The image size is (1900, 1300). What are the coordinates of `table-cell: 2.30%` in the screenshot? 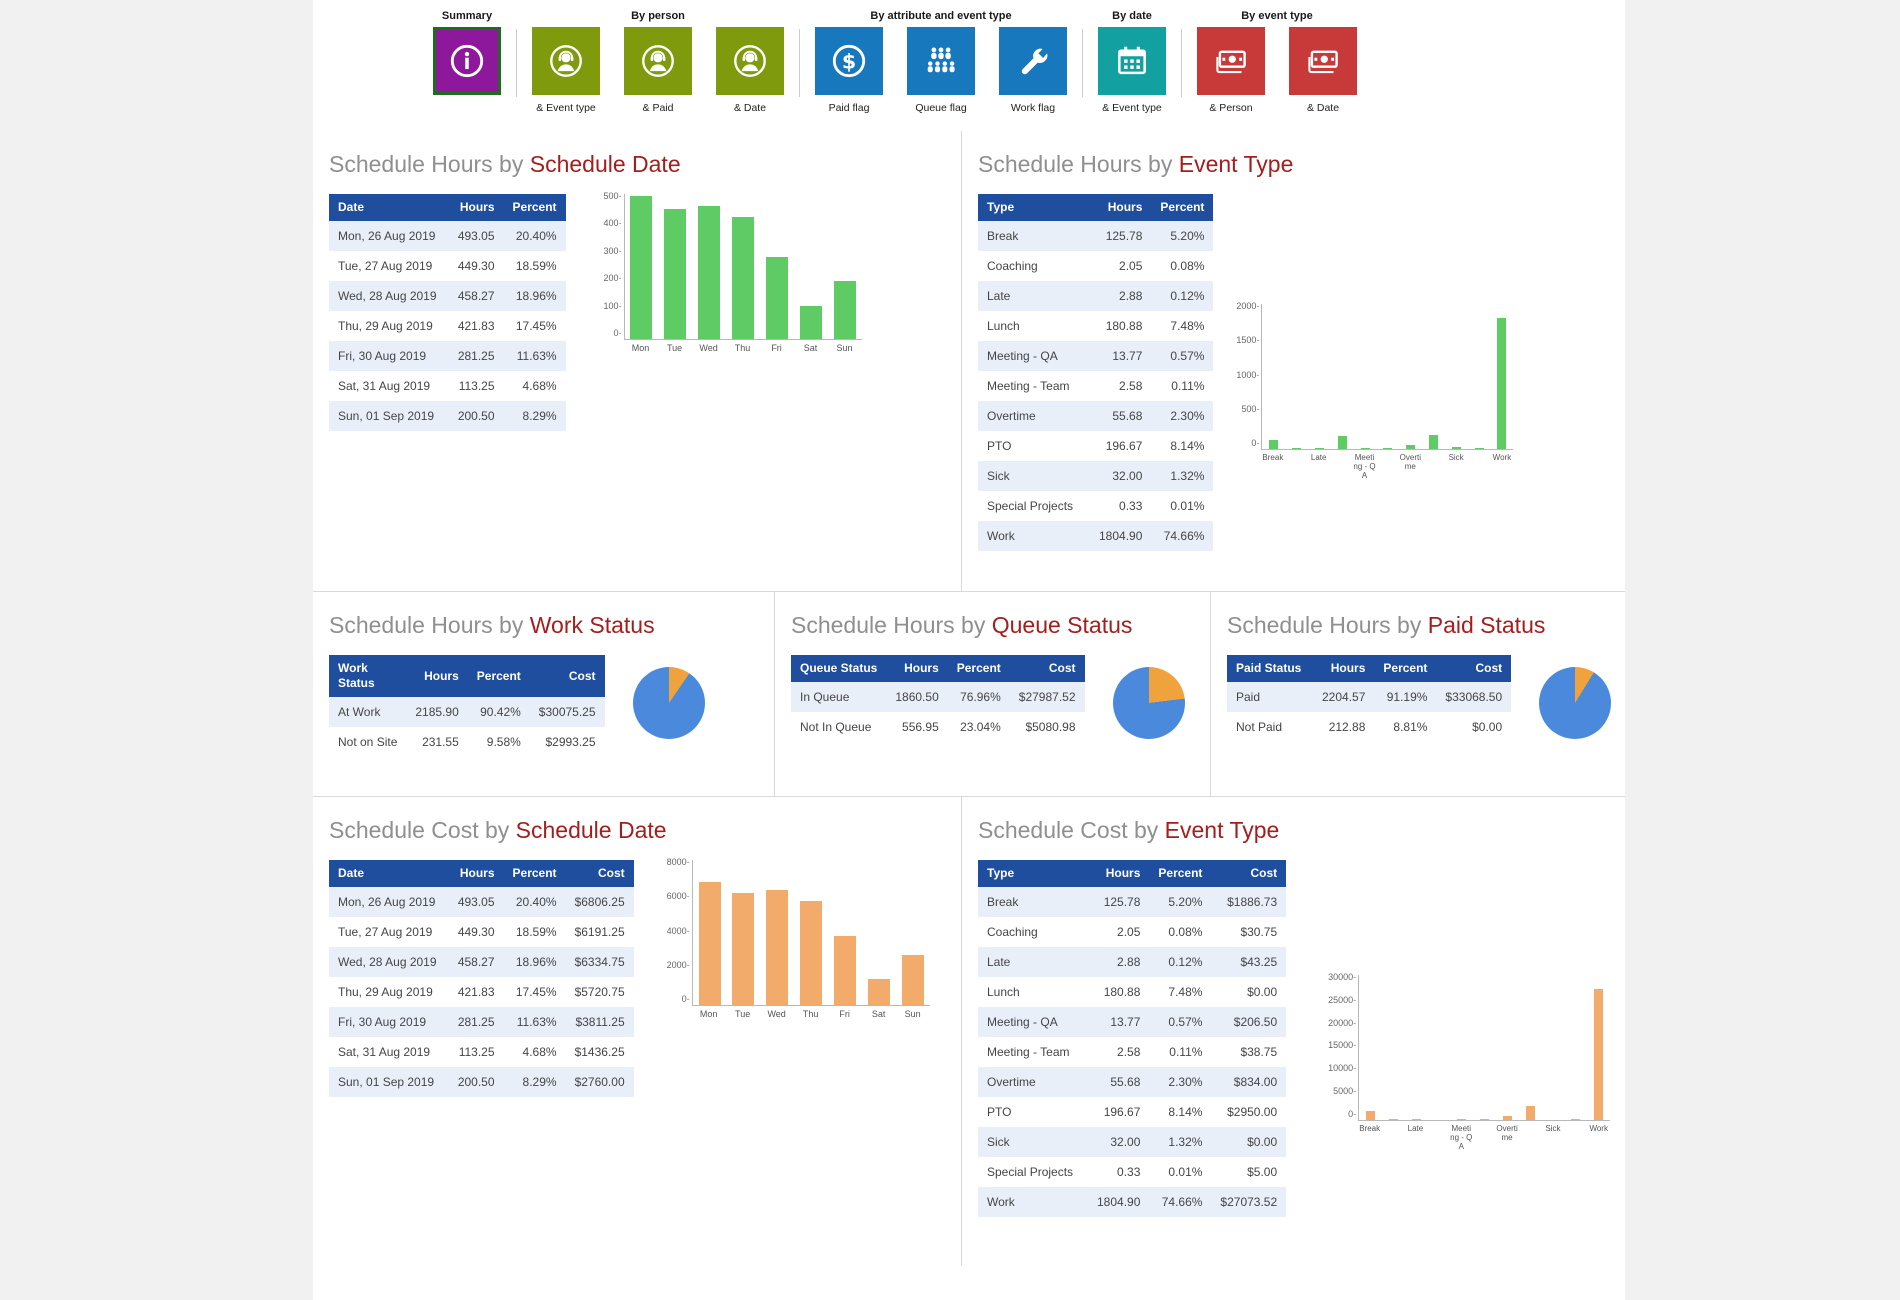 It's located at (1185, 1082).